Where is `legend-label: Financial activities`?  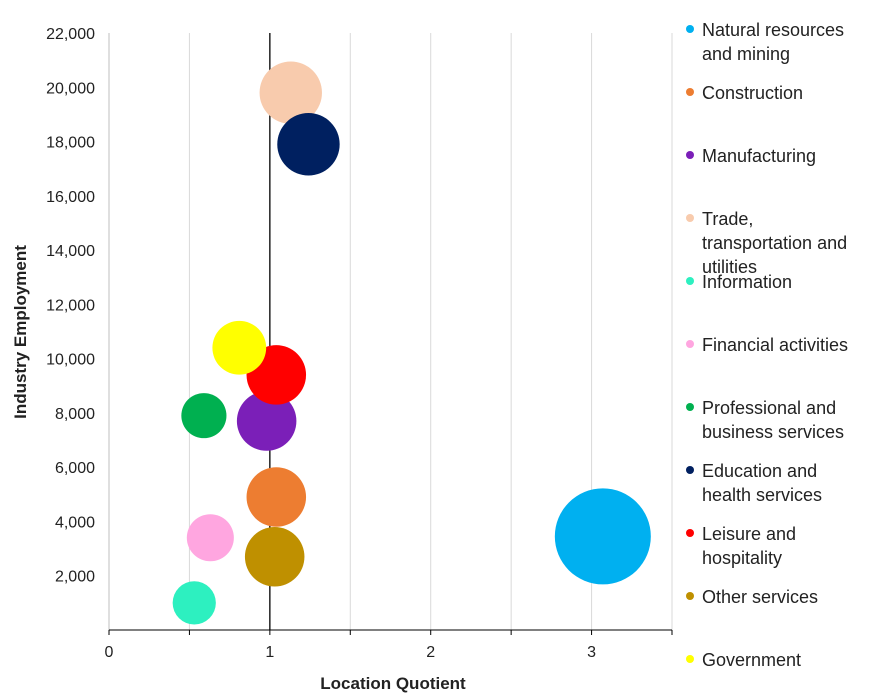
legend-label: Financial activities is located at coordinates (775, 345).